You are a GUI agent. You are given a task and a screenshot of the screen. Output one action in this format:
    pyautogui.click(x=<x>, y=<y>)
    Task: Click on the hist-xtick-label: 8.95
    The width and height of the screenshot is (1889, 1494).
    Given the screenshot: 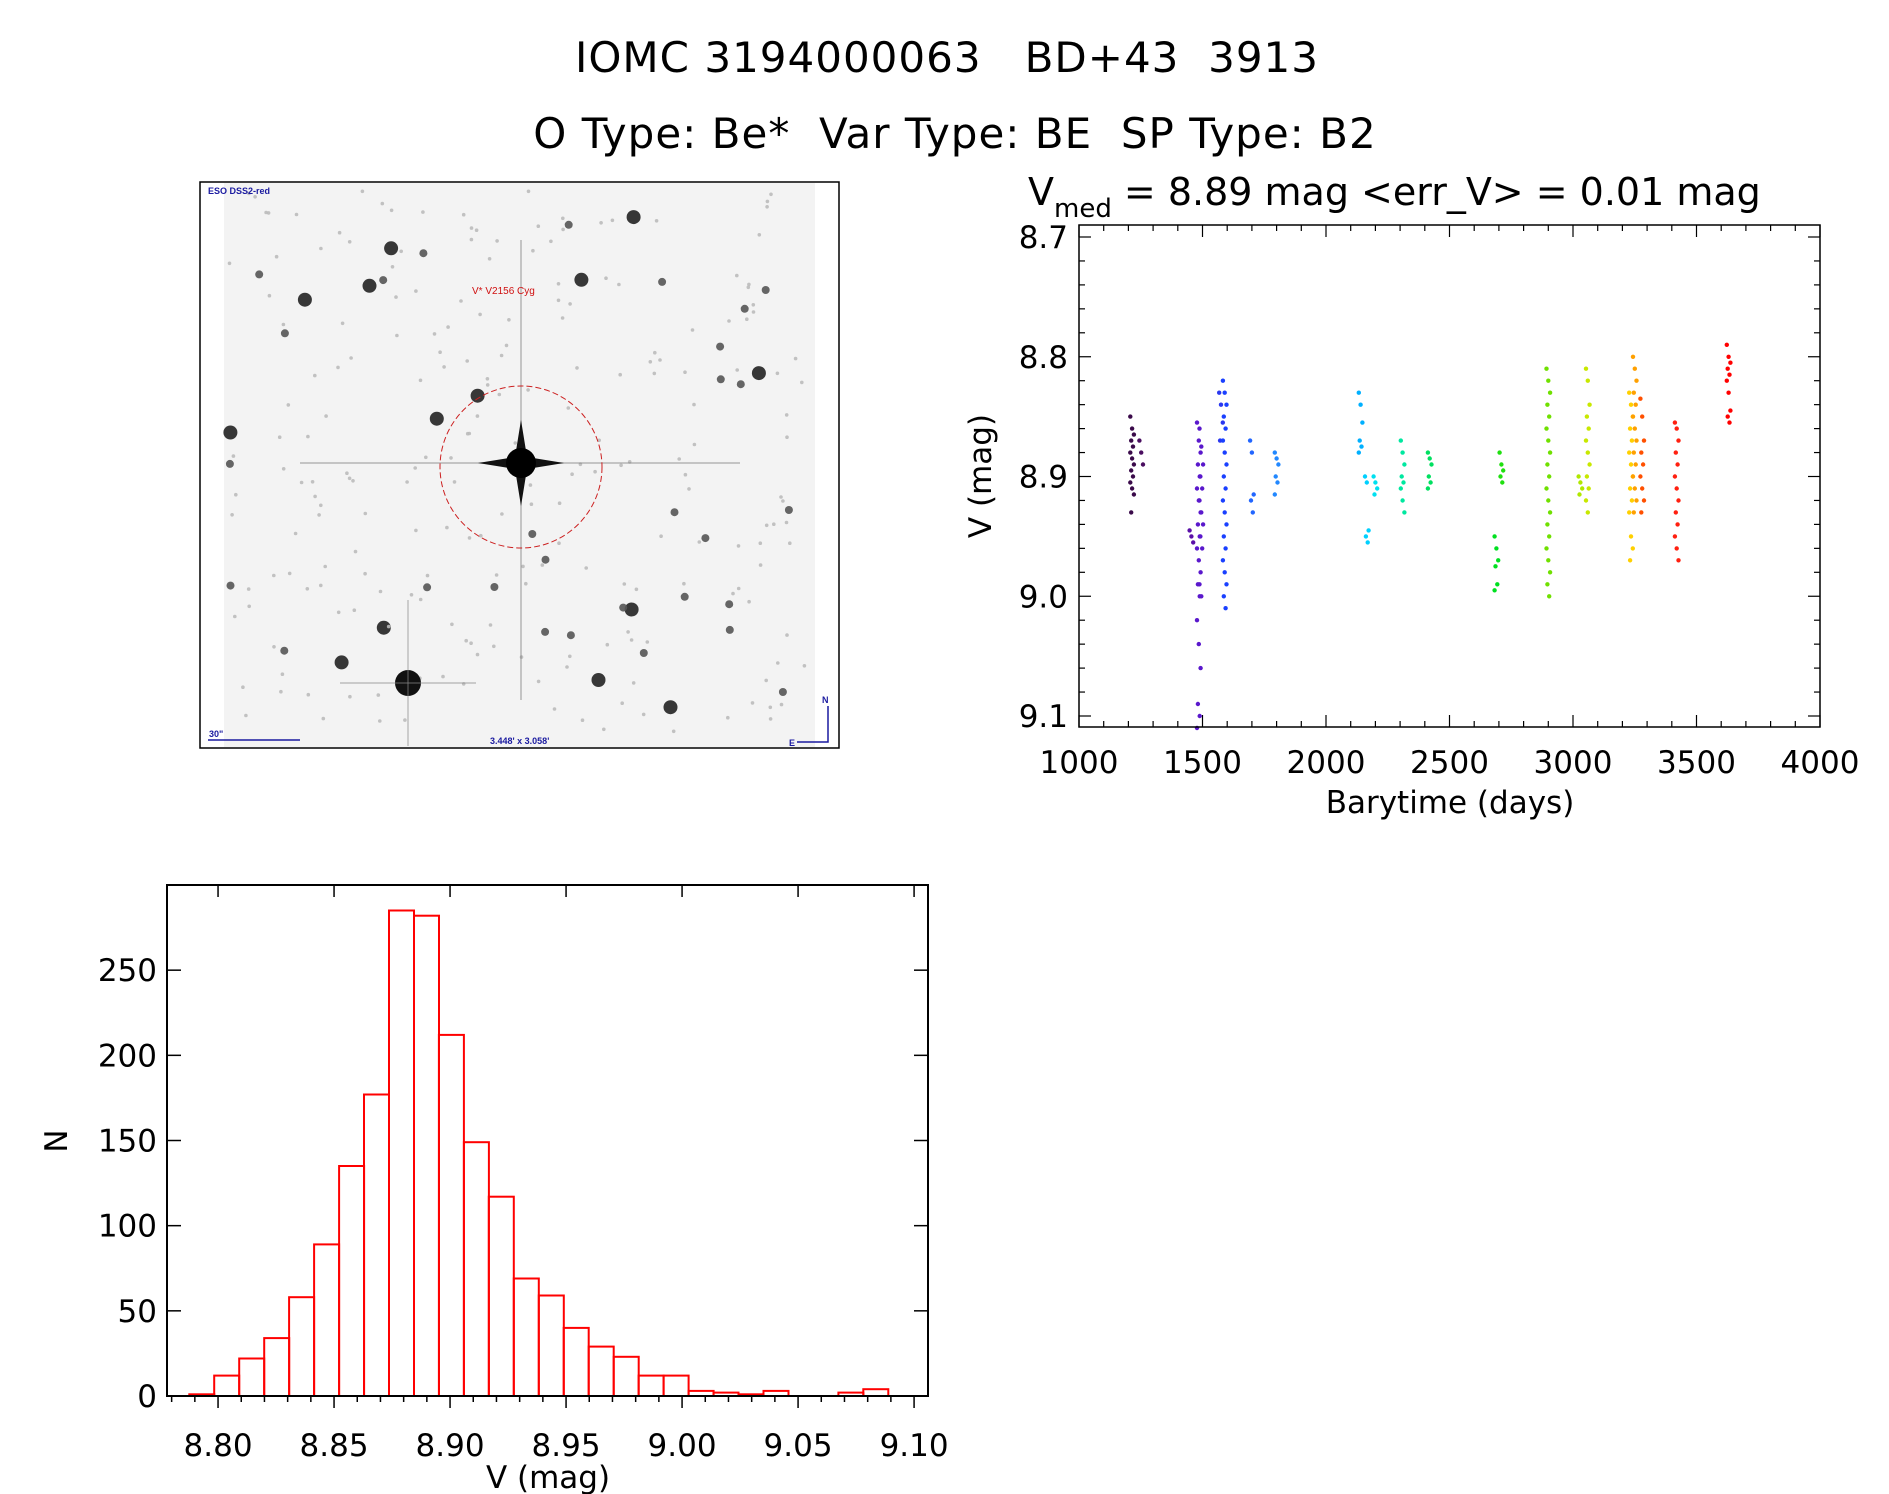 What is the action you would take?
    pyautogui.click(x=566, y=1446)
    